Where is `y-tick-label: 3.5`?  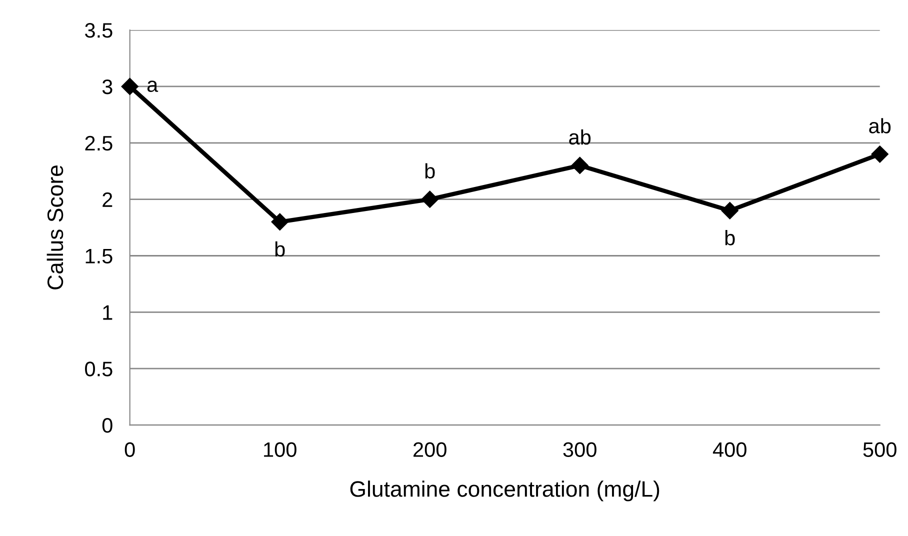 y-tick-label: 3.5 is located at coordinates (98, 30).